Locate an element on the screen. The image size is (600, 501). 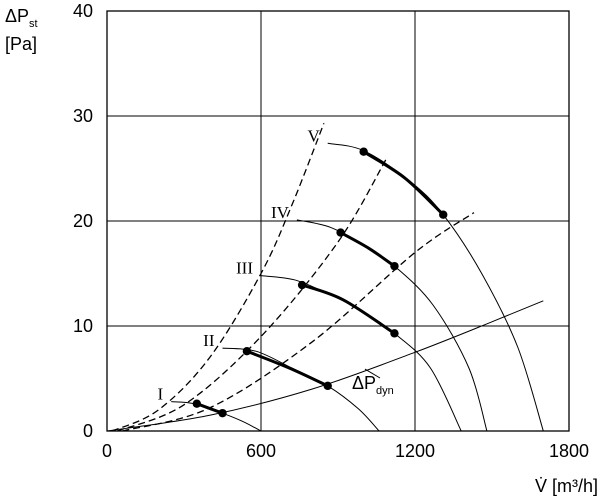
fan-curve-iv is located at coordinates (392, 325).